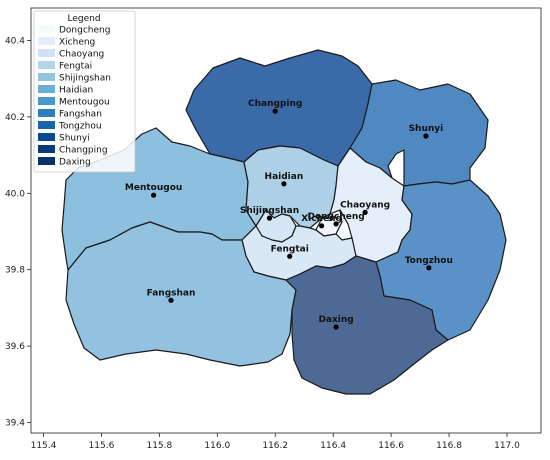 This screenshot has width=550, height=460. I want to click on centroid-mentougou, so click(154, 195).